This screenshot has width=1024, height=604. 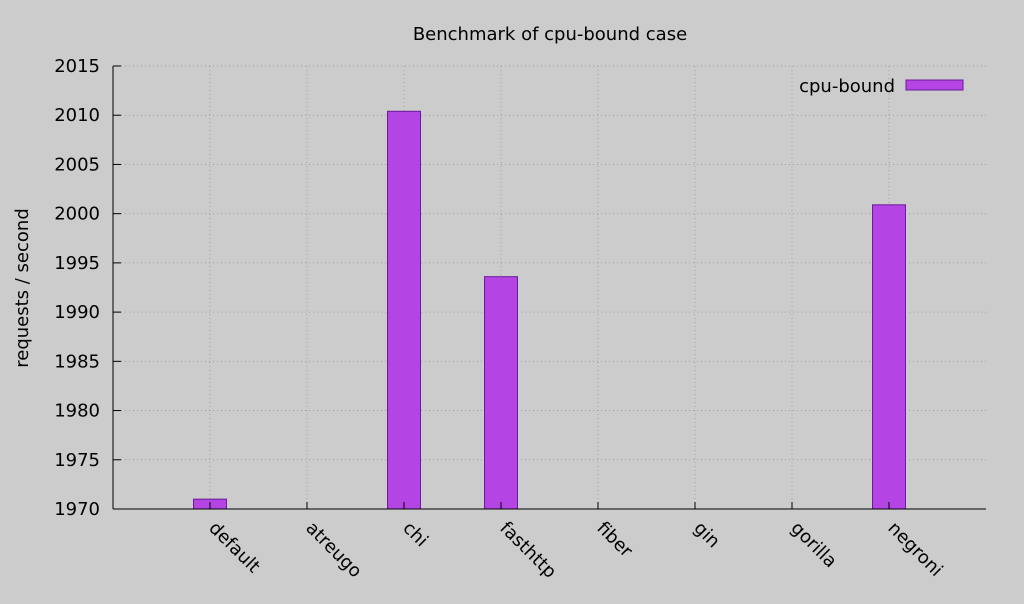 What do you see at coordinates (847, 86) in the screenshot?
I see `legend-label: cpu-bound` at bounding box center [847, 86].